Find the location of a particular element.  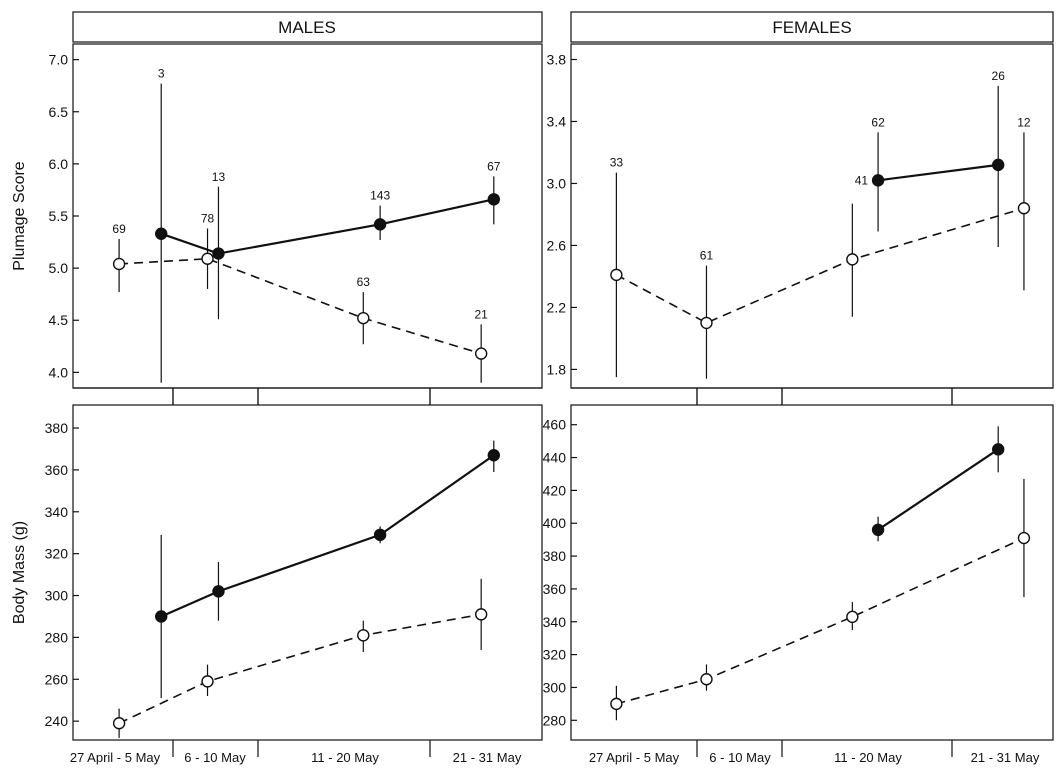

y-tick-label: 3.4 is located at coordinates (557, 121).